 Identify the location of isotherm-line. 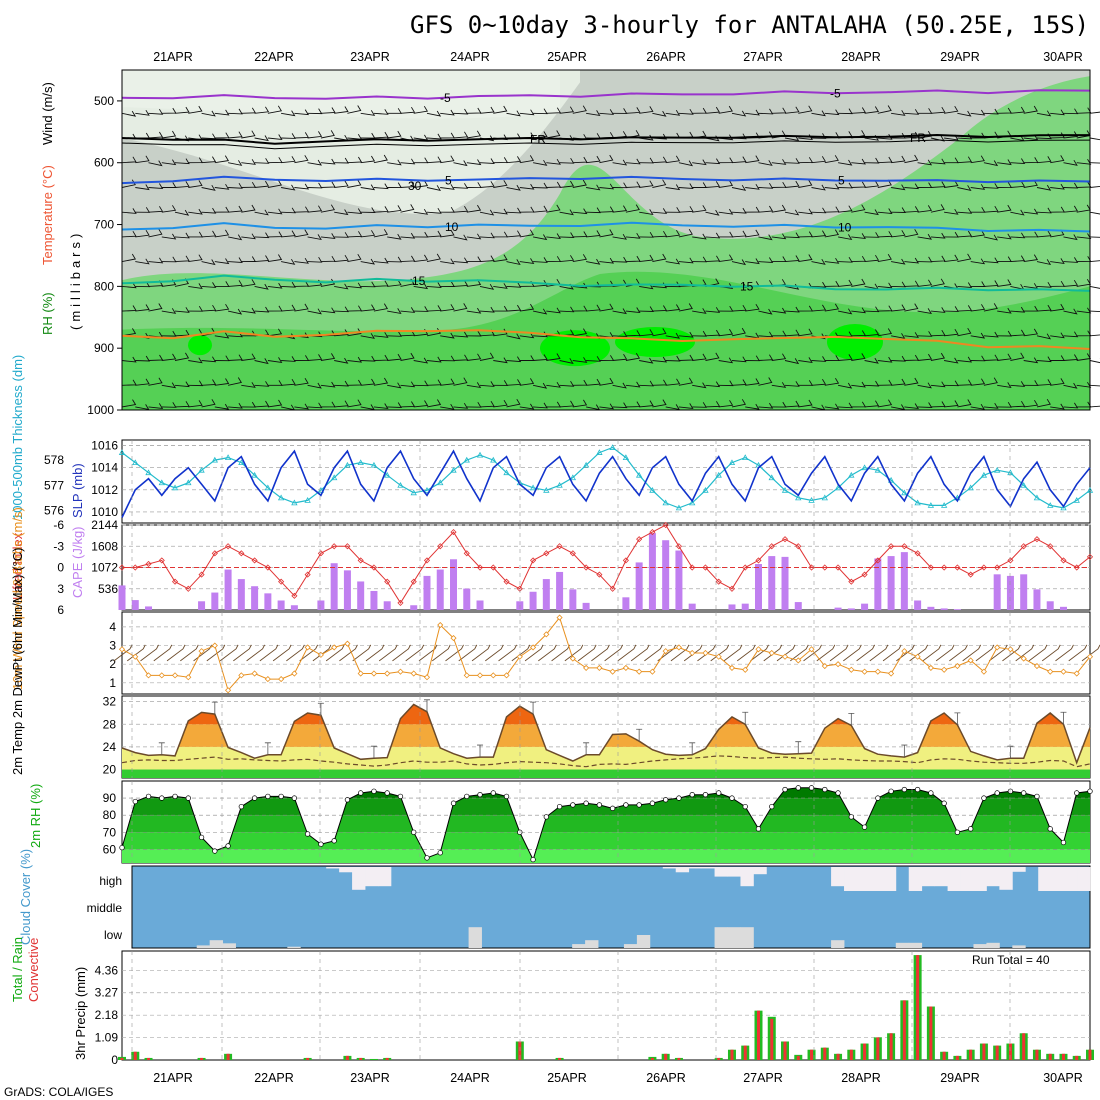
(606, 227).